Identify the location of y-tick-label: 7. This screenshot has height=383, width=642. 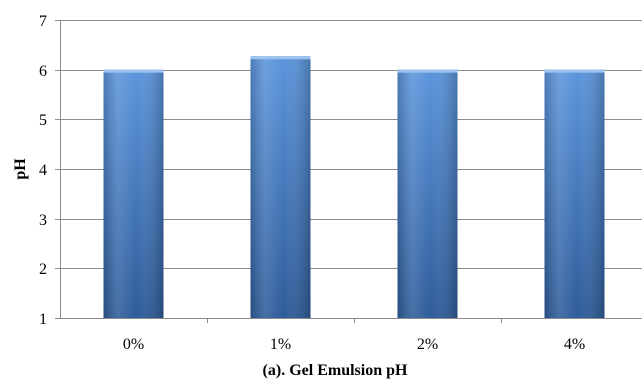
(43, 21).